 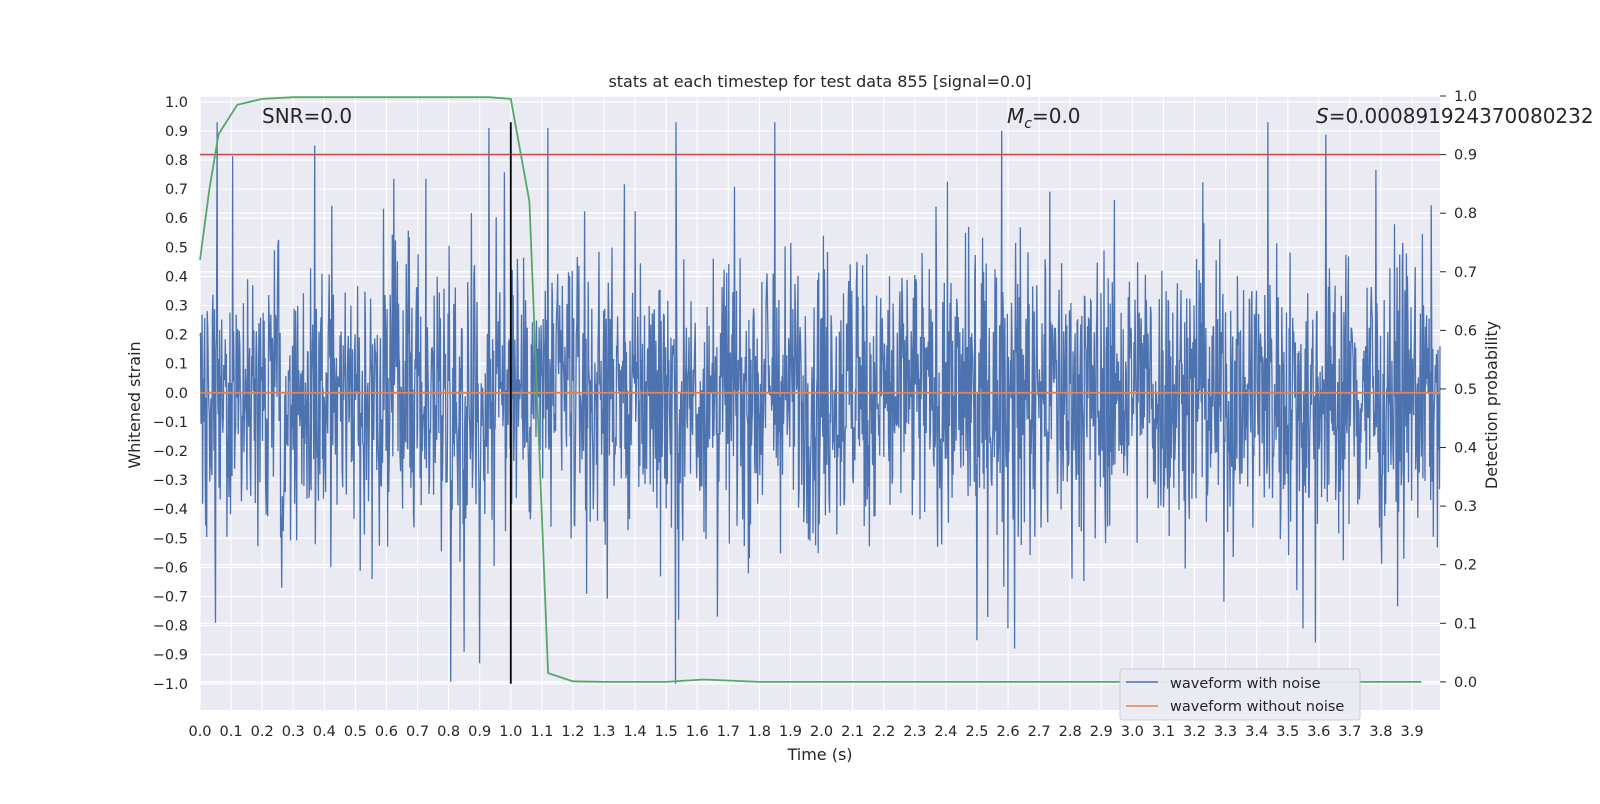 I want to click on x-tick-label: 0.9, so click(x=479, y=732).